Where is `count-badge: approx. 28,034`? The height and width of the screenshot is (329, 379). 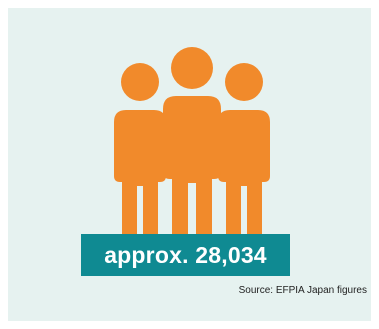 count-badge: approx. 28,034 is located at coordinates (185, 255).